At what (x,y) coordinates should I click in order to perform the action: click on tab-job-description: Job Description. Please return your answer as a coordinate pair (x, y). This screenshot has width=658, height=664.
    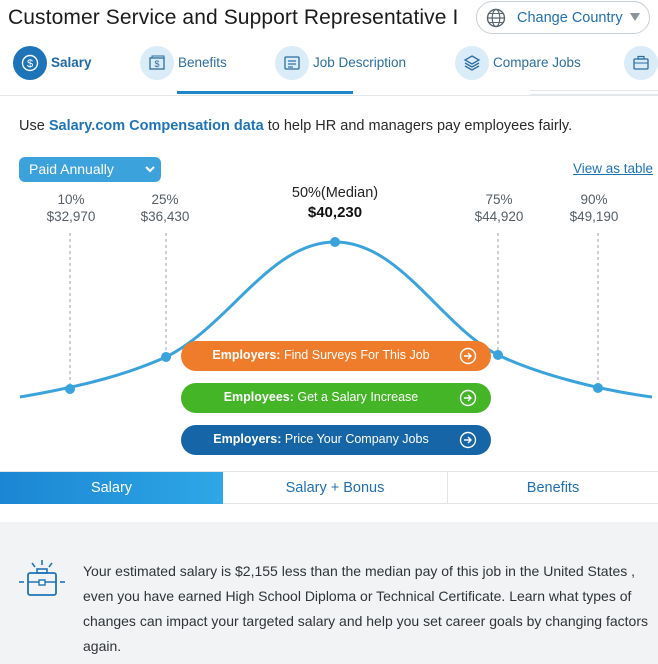
    Looking at the image, I should click on (345, 68).